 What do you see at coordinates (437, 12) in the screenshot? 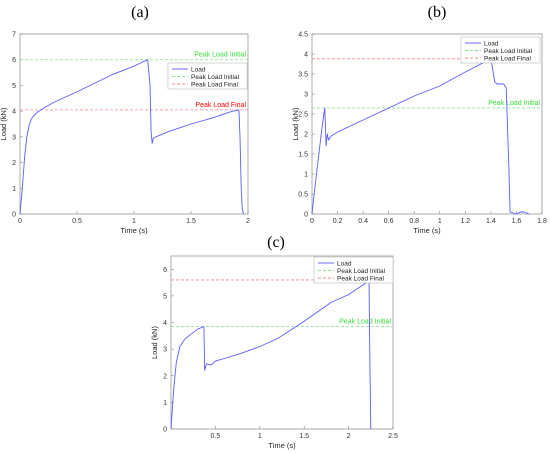
I see `panel-label-b: (b)` at bounding box center [437, 12].